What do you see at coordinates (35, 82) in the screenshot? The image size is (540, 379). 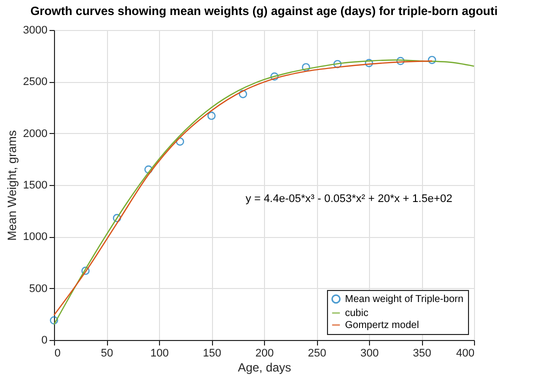 I see `y-tick-label: 2500` at bounding box center [35, 82].